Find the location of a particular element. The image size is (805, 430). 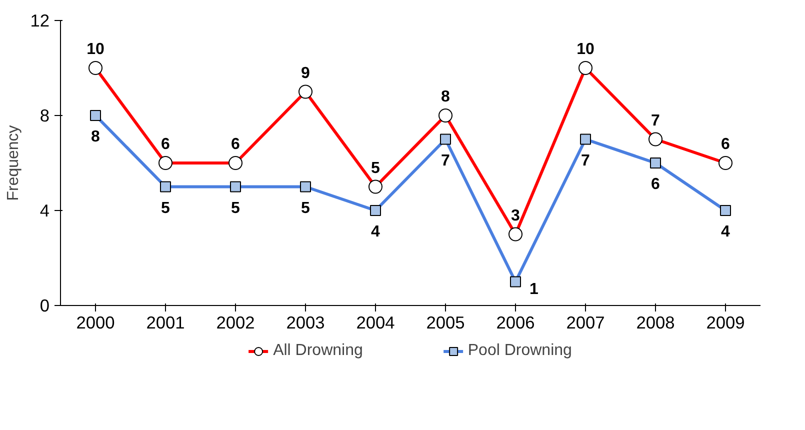

x-tick-label: 2005 is located at coordinates (445, 322).